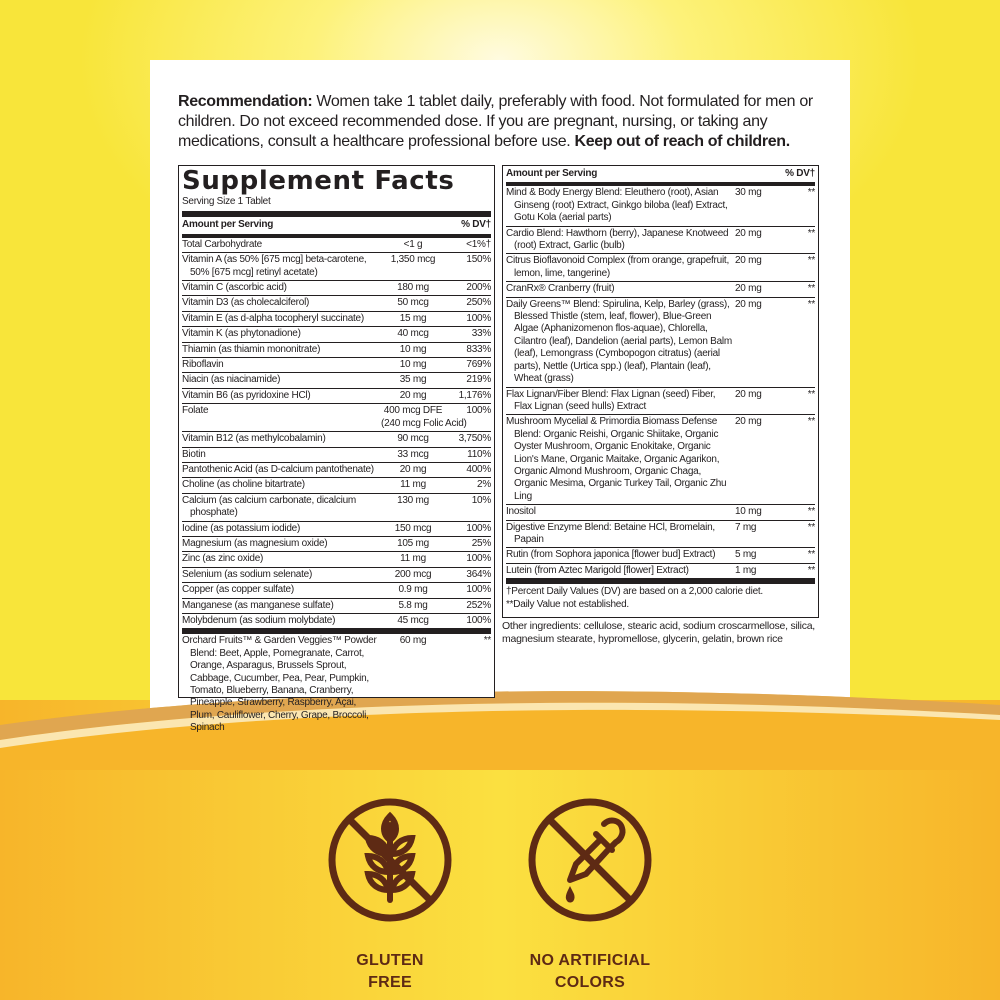 The height and width of the screenshot is (1000, 1000). What do you see at coordinates (478, 244) in the screenshot?
I see `nutrient-dv: <1%†` at bounding box center [478, 244].